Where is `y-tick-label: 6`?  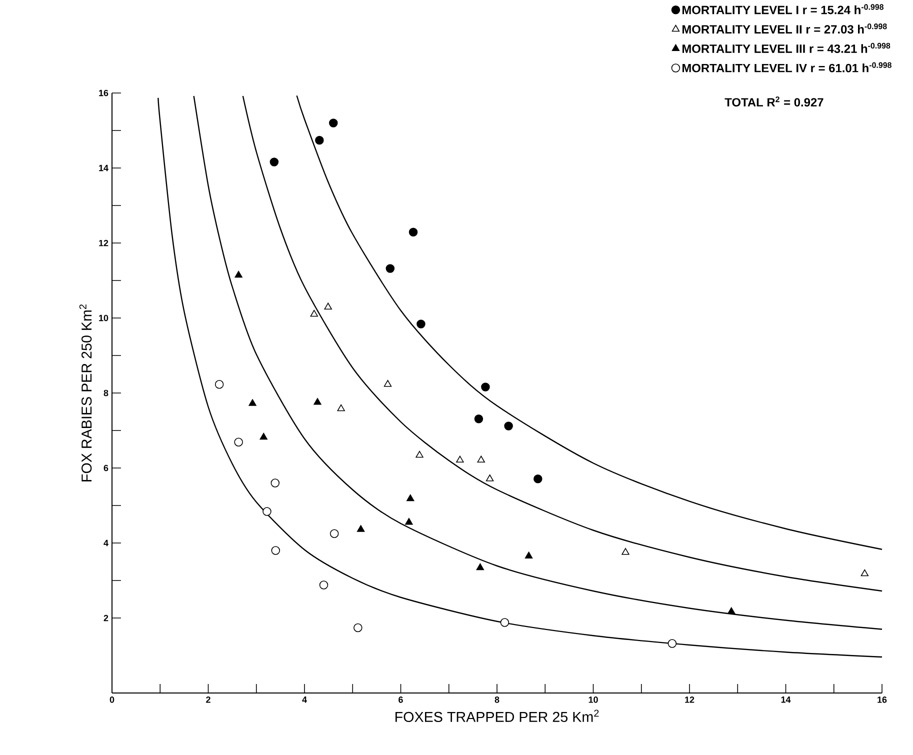 y-tick-label: 6 is located at coordinates (106, 468).